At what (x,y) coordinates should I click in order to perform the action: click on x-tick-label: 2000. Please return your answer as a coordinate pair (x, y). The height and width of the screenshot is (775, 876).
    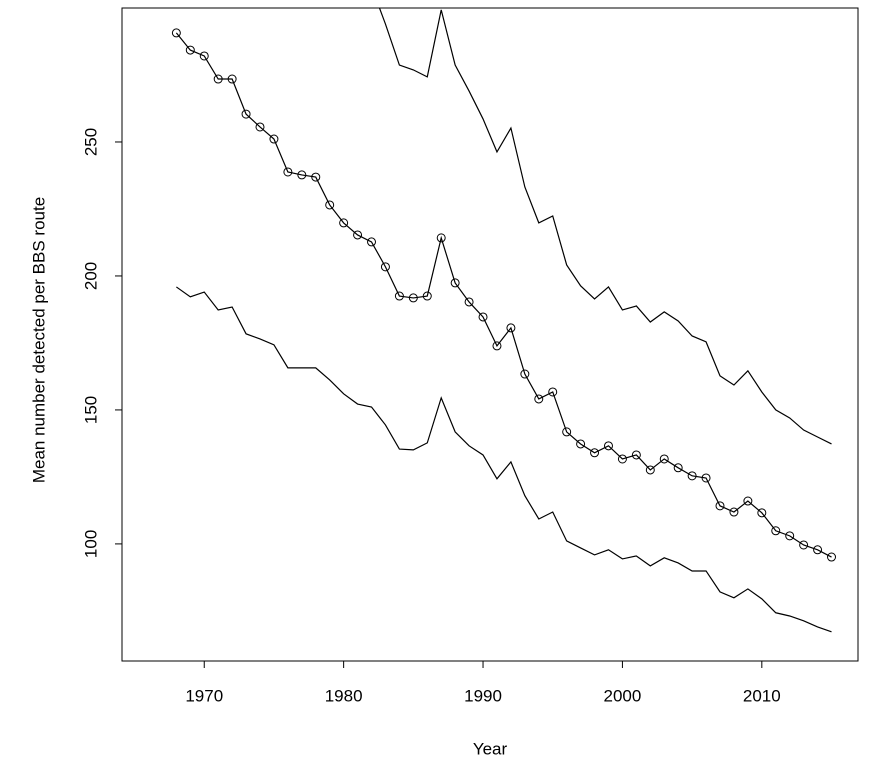
    Looking at the image, I should click on (623, 695).